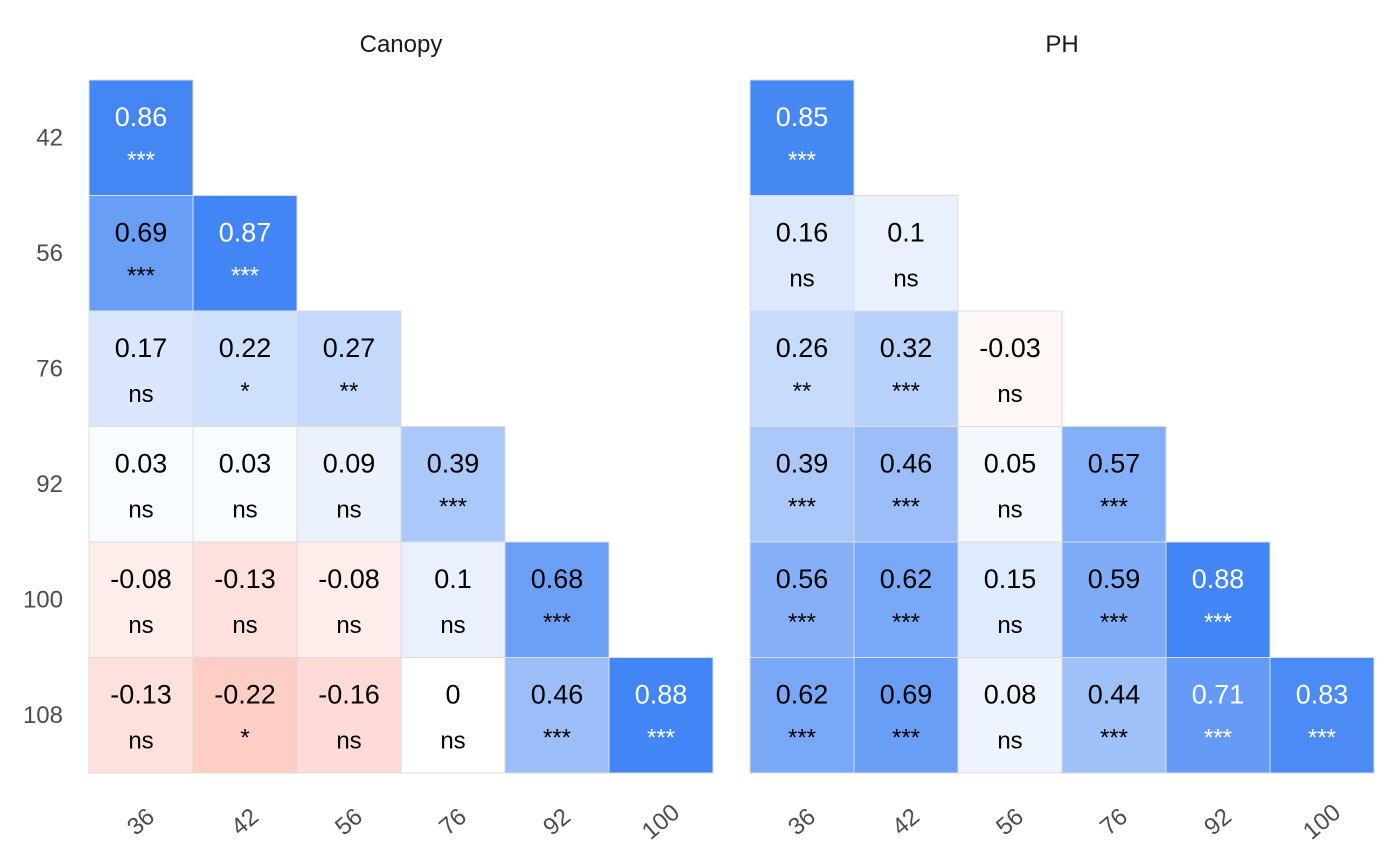  Describe the element at coordinates (802, 117) in the screenshot. I see `cell-value-label: 0.85` at that location.